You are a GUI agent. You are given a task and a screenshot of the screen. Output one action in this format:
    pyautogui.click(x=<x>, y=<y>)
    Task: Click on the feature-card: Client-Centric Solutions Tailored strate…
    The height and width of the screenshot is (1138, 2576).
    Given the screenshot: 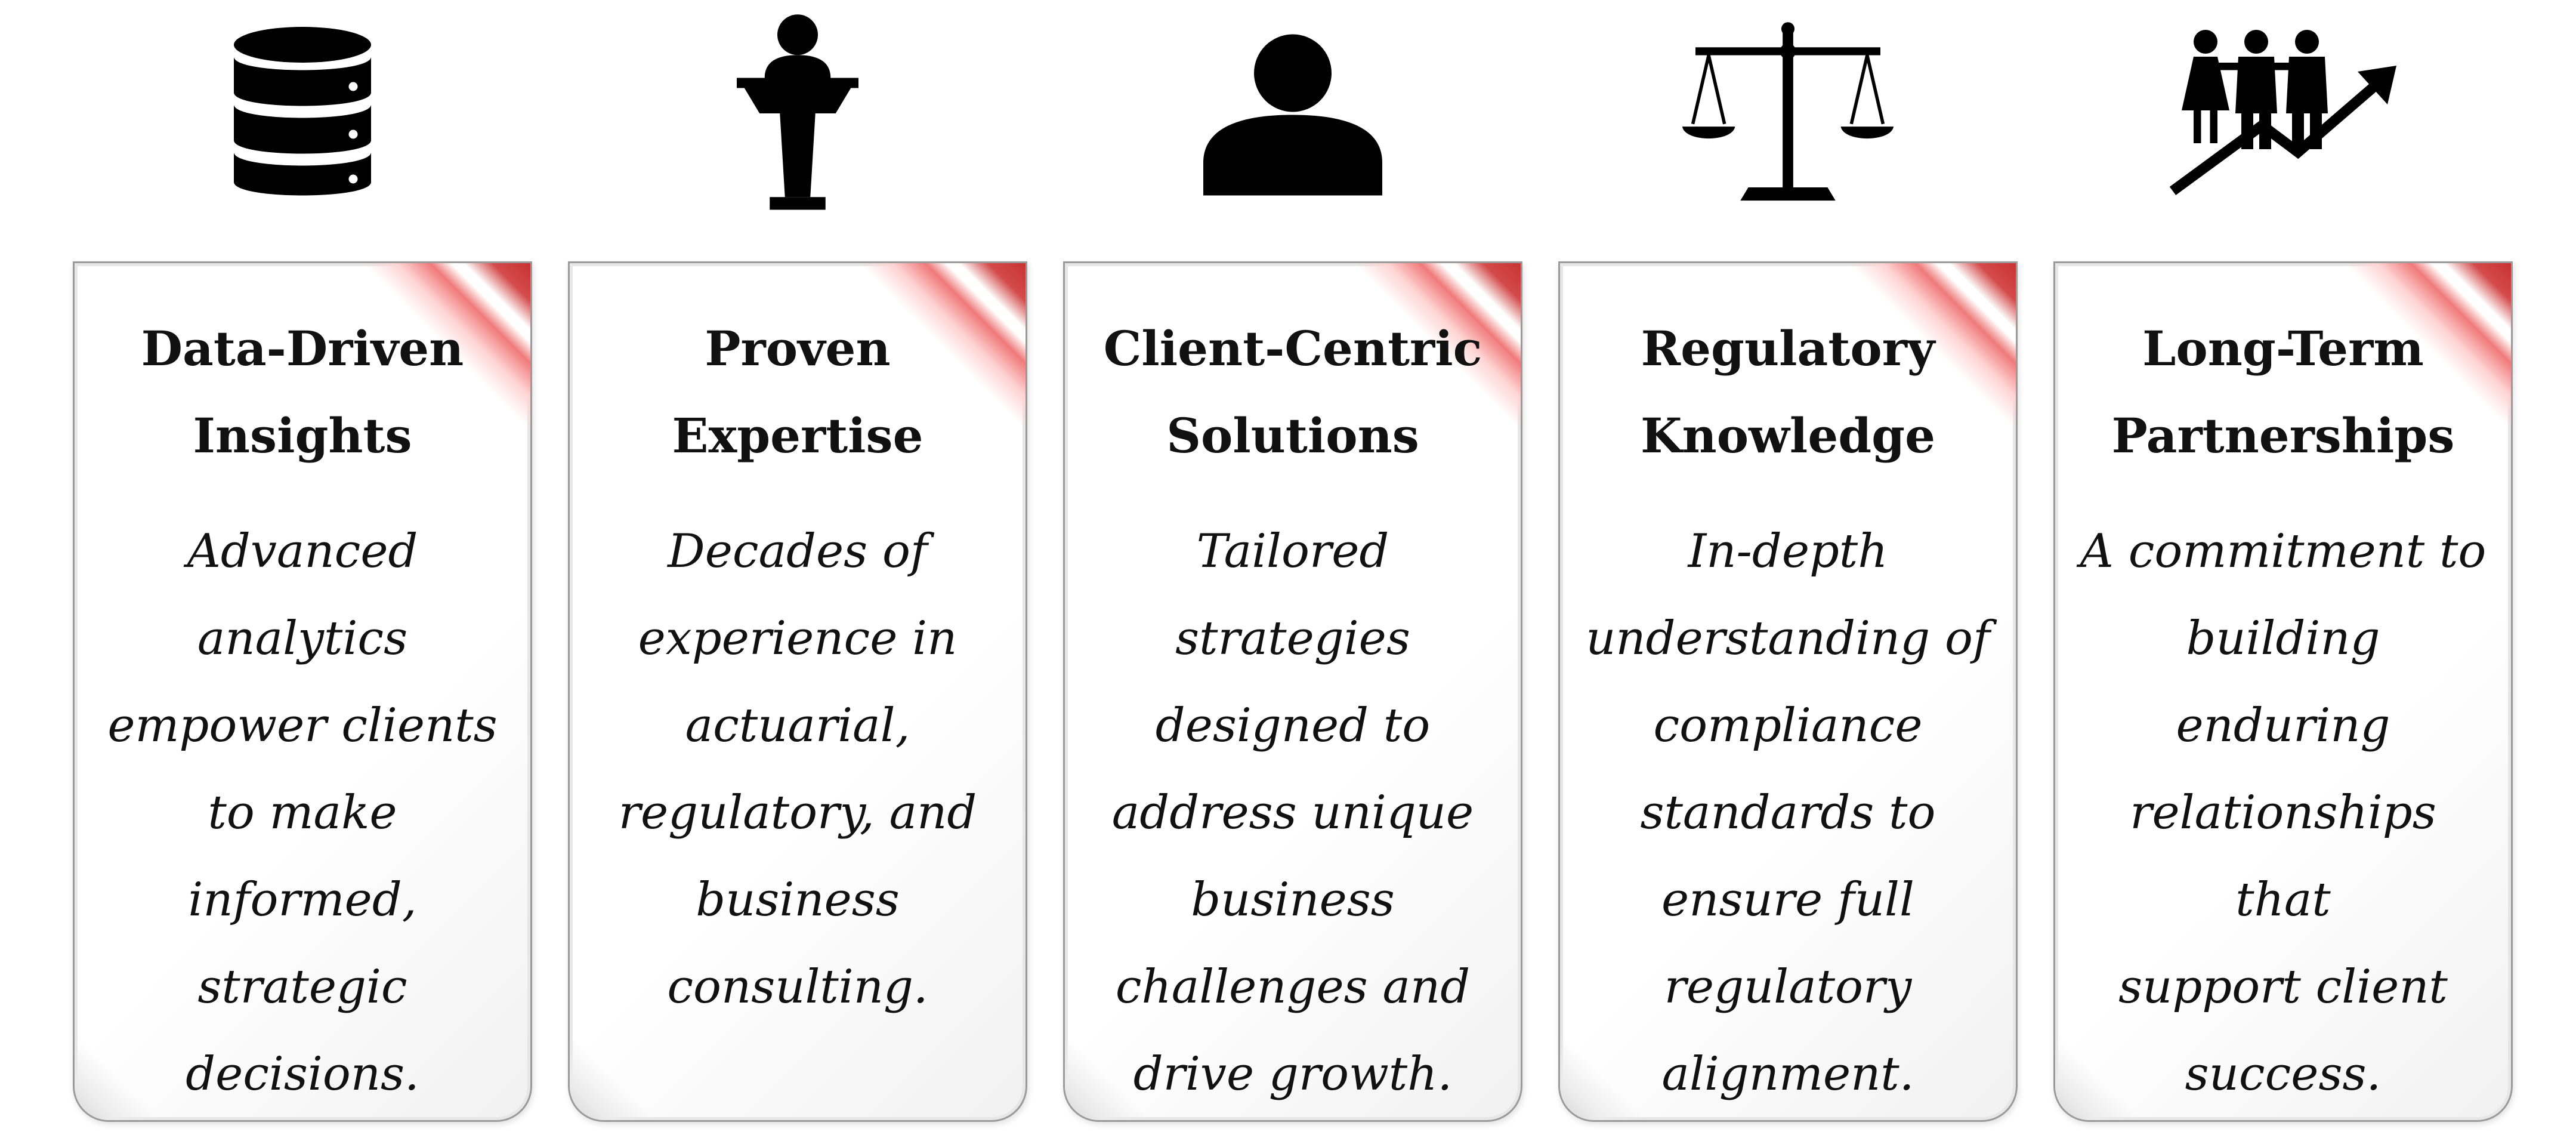 What is the action you would take?
    pyautogui.click(x=1292, y=691)
    